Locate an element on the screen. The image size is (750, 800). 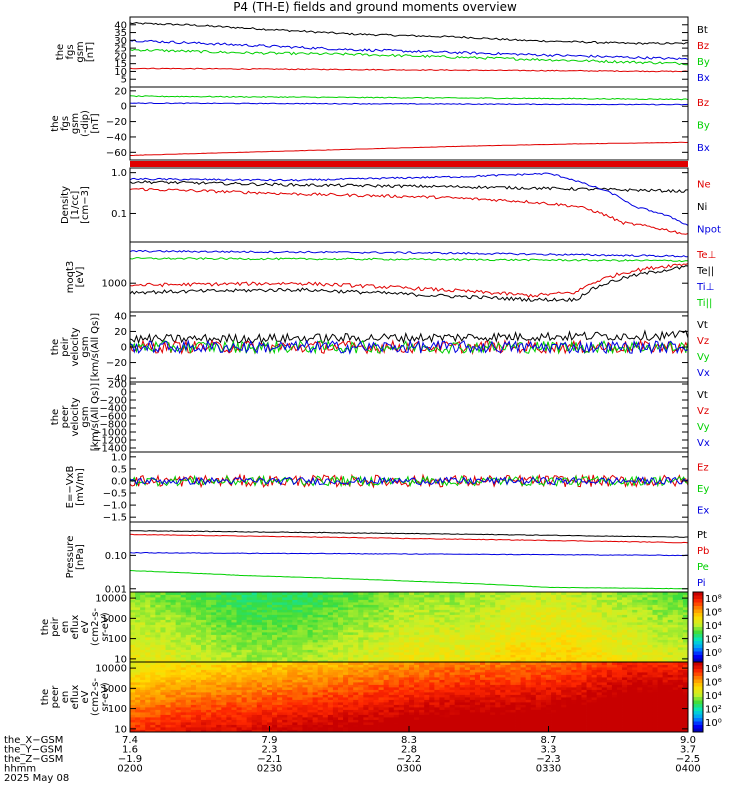
y-axis-label: E=−VxB [mV/m] is located at coordinates (75, 487).